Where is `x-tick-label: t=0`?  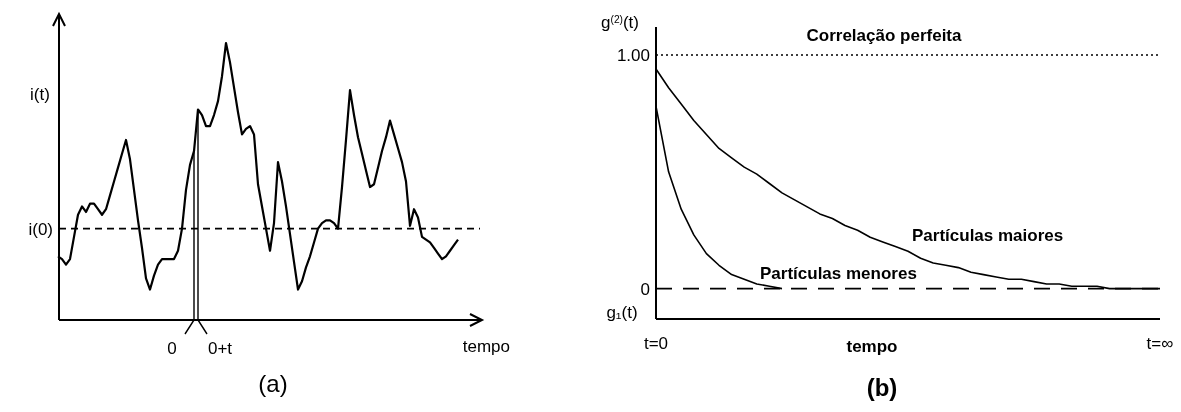
x-tick-label: t=0 is located at coordinates (656, 343).